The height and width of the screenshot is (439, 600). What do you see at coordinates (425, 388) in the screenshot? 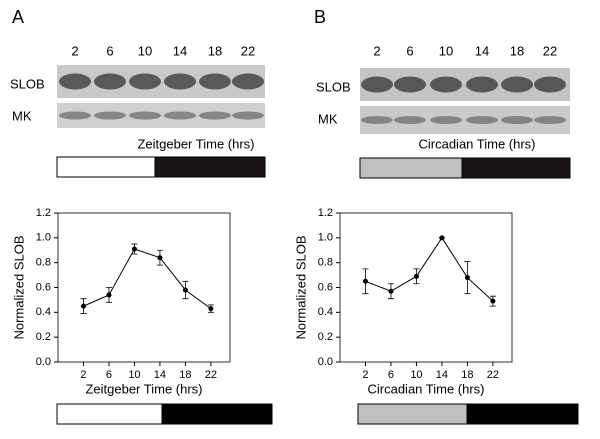
I see `x-axis-label: Circadian Time (hrs)` at bounding box center [425, 388].